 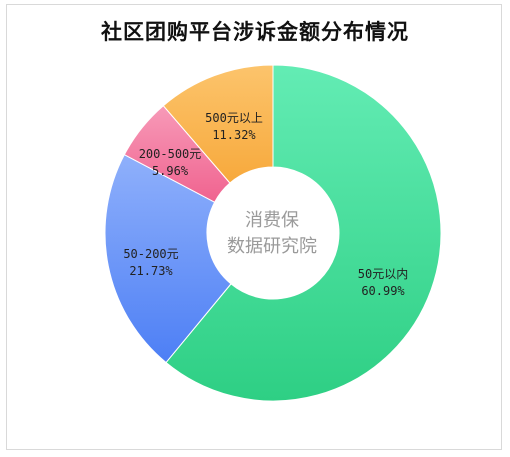 I want to click on slice-1-label: 50元以内, so click(x=383, y=274).